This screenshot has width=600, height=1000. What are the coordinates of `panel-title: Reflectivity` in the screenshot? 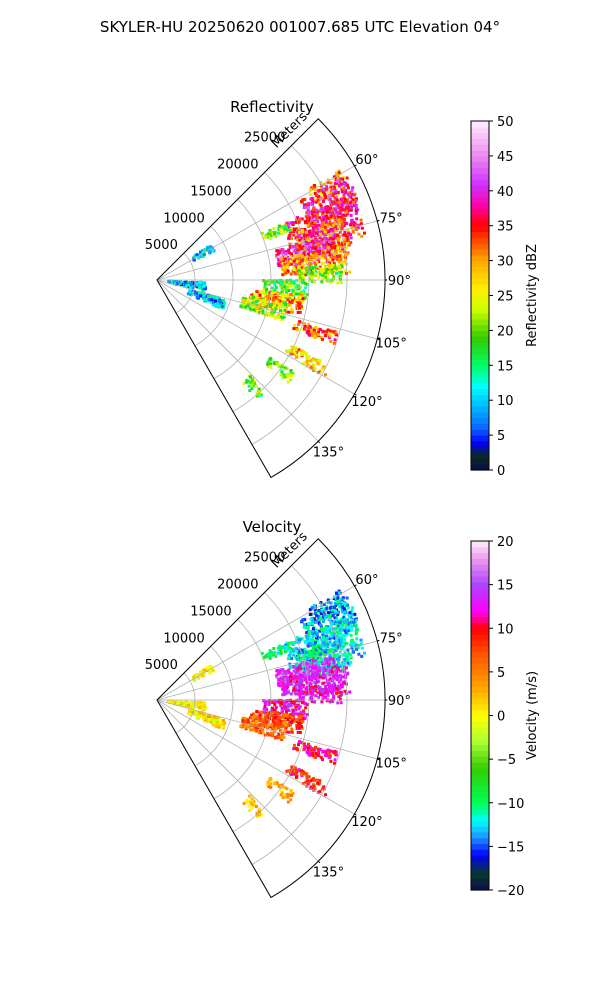 It's located at (272, 107).